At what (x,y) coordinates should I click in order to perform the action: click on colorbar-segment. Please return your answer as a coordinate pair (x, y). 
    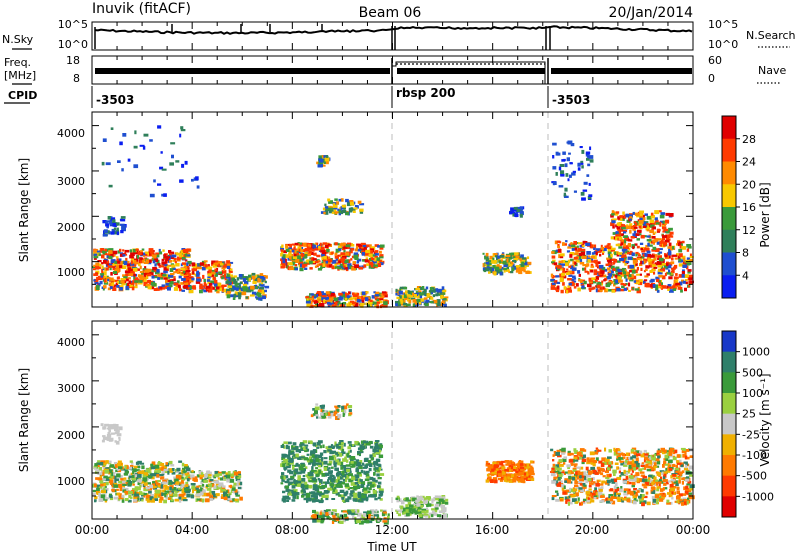
    Looking at the image, I should click on (729, 196).